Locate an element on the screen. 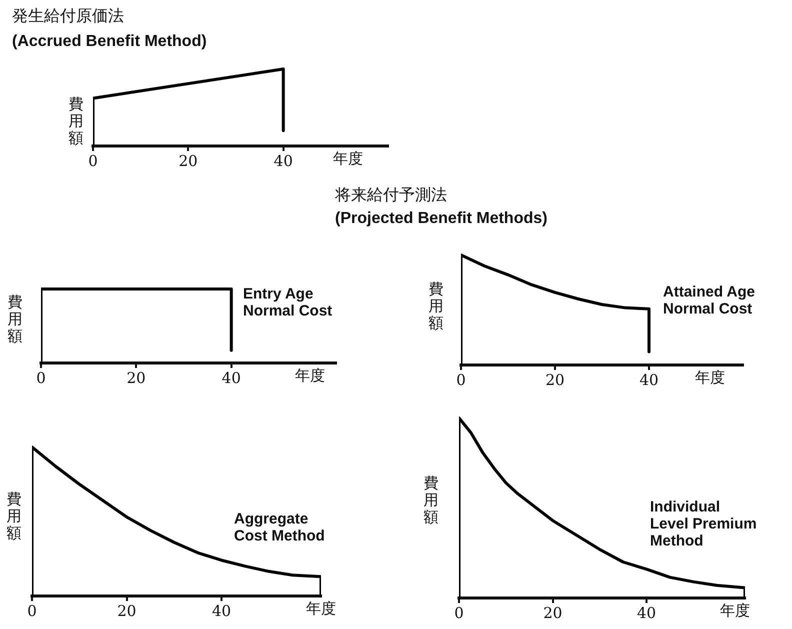 Image resolution: width=792 pixels, height=629 pixels. text: 将来給付予測法 is located at coordinates (391, 195).